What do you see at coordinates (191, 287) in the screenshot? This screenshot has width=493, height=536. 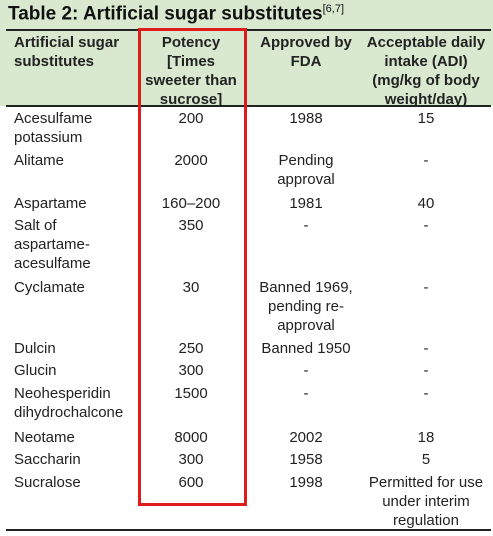 I see `table-cell: 30` at bounding box center [191, 287].